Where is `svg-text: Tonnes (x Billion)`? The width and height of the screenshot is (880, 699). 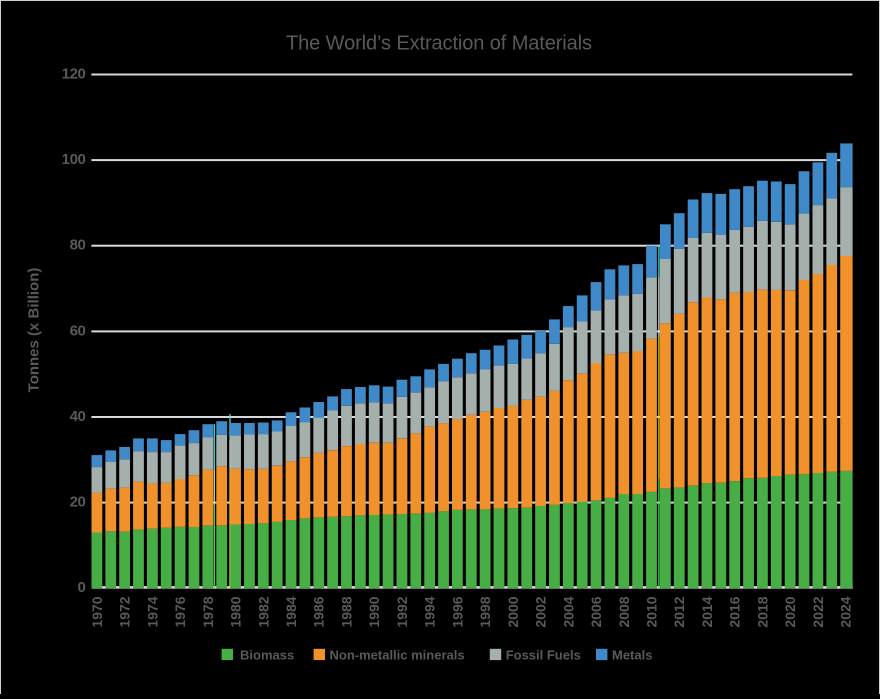
svg-text: Tonnes (x Billion) is located at coordinates (34, 330).